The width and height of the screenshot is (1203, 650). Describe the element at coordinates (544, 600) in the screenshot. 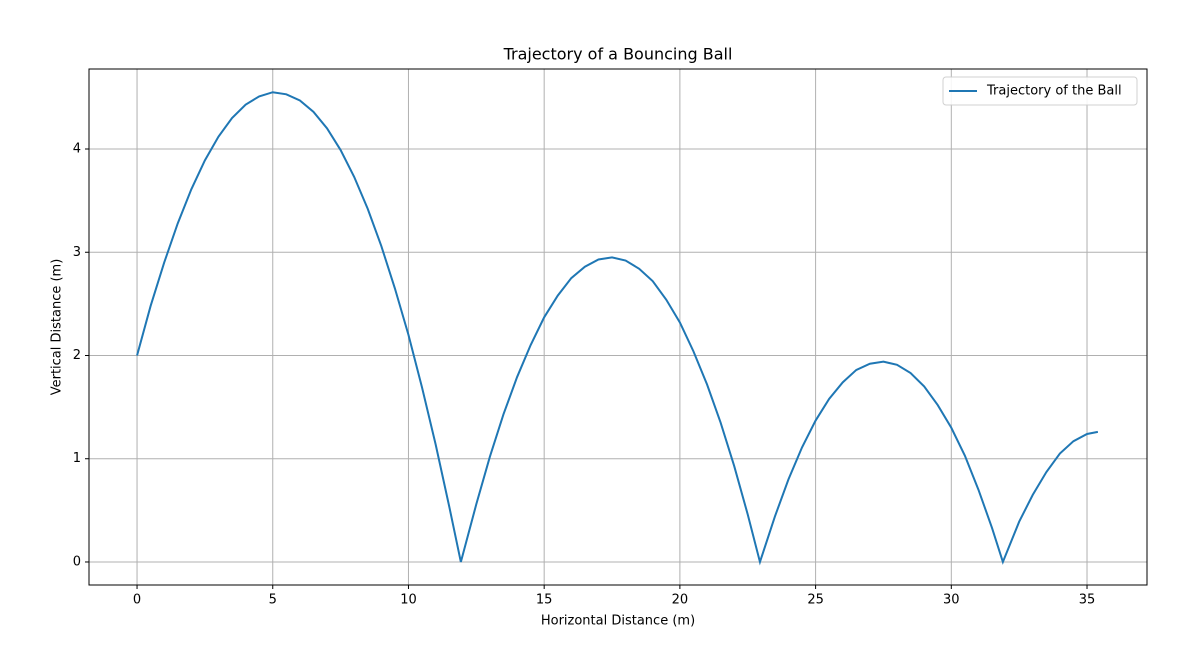

I see `x-tick-label: 15` at that location.